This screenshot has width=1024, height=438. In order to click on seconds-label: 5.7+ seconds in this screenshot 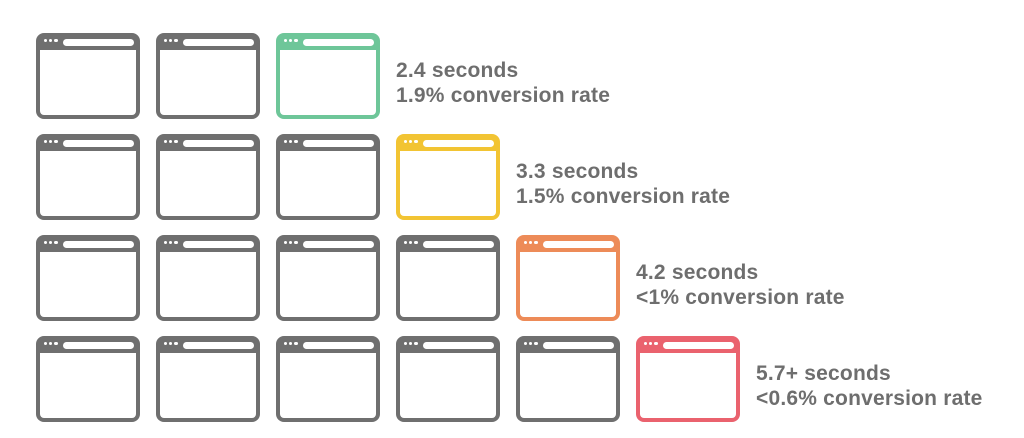, I will do `click(823, 373)`.